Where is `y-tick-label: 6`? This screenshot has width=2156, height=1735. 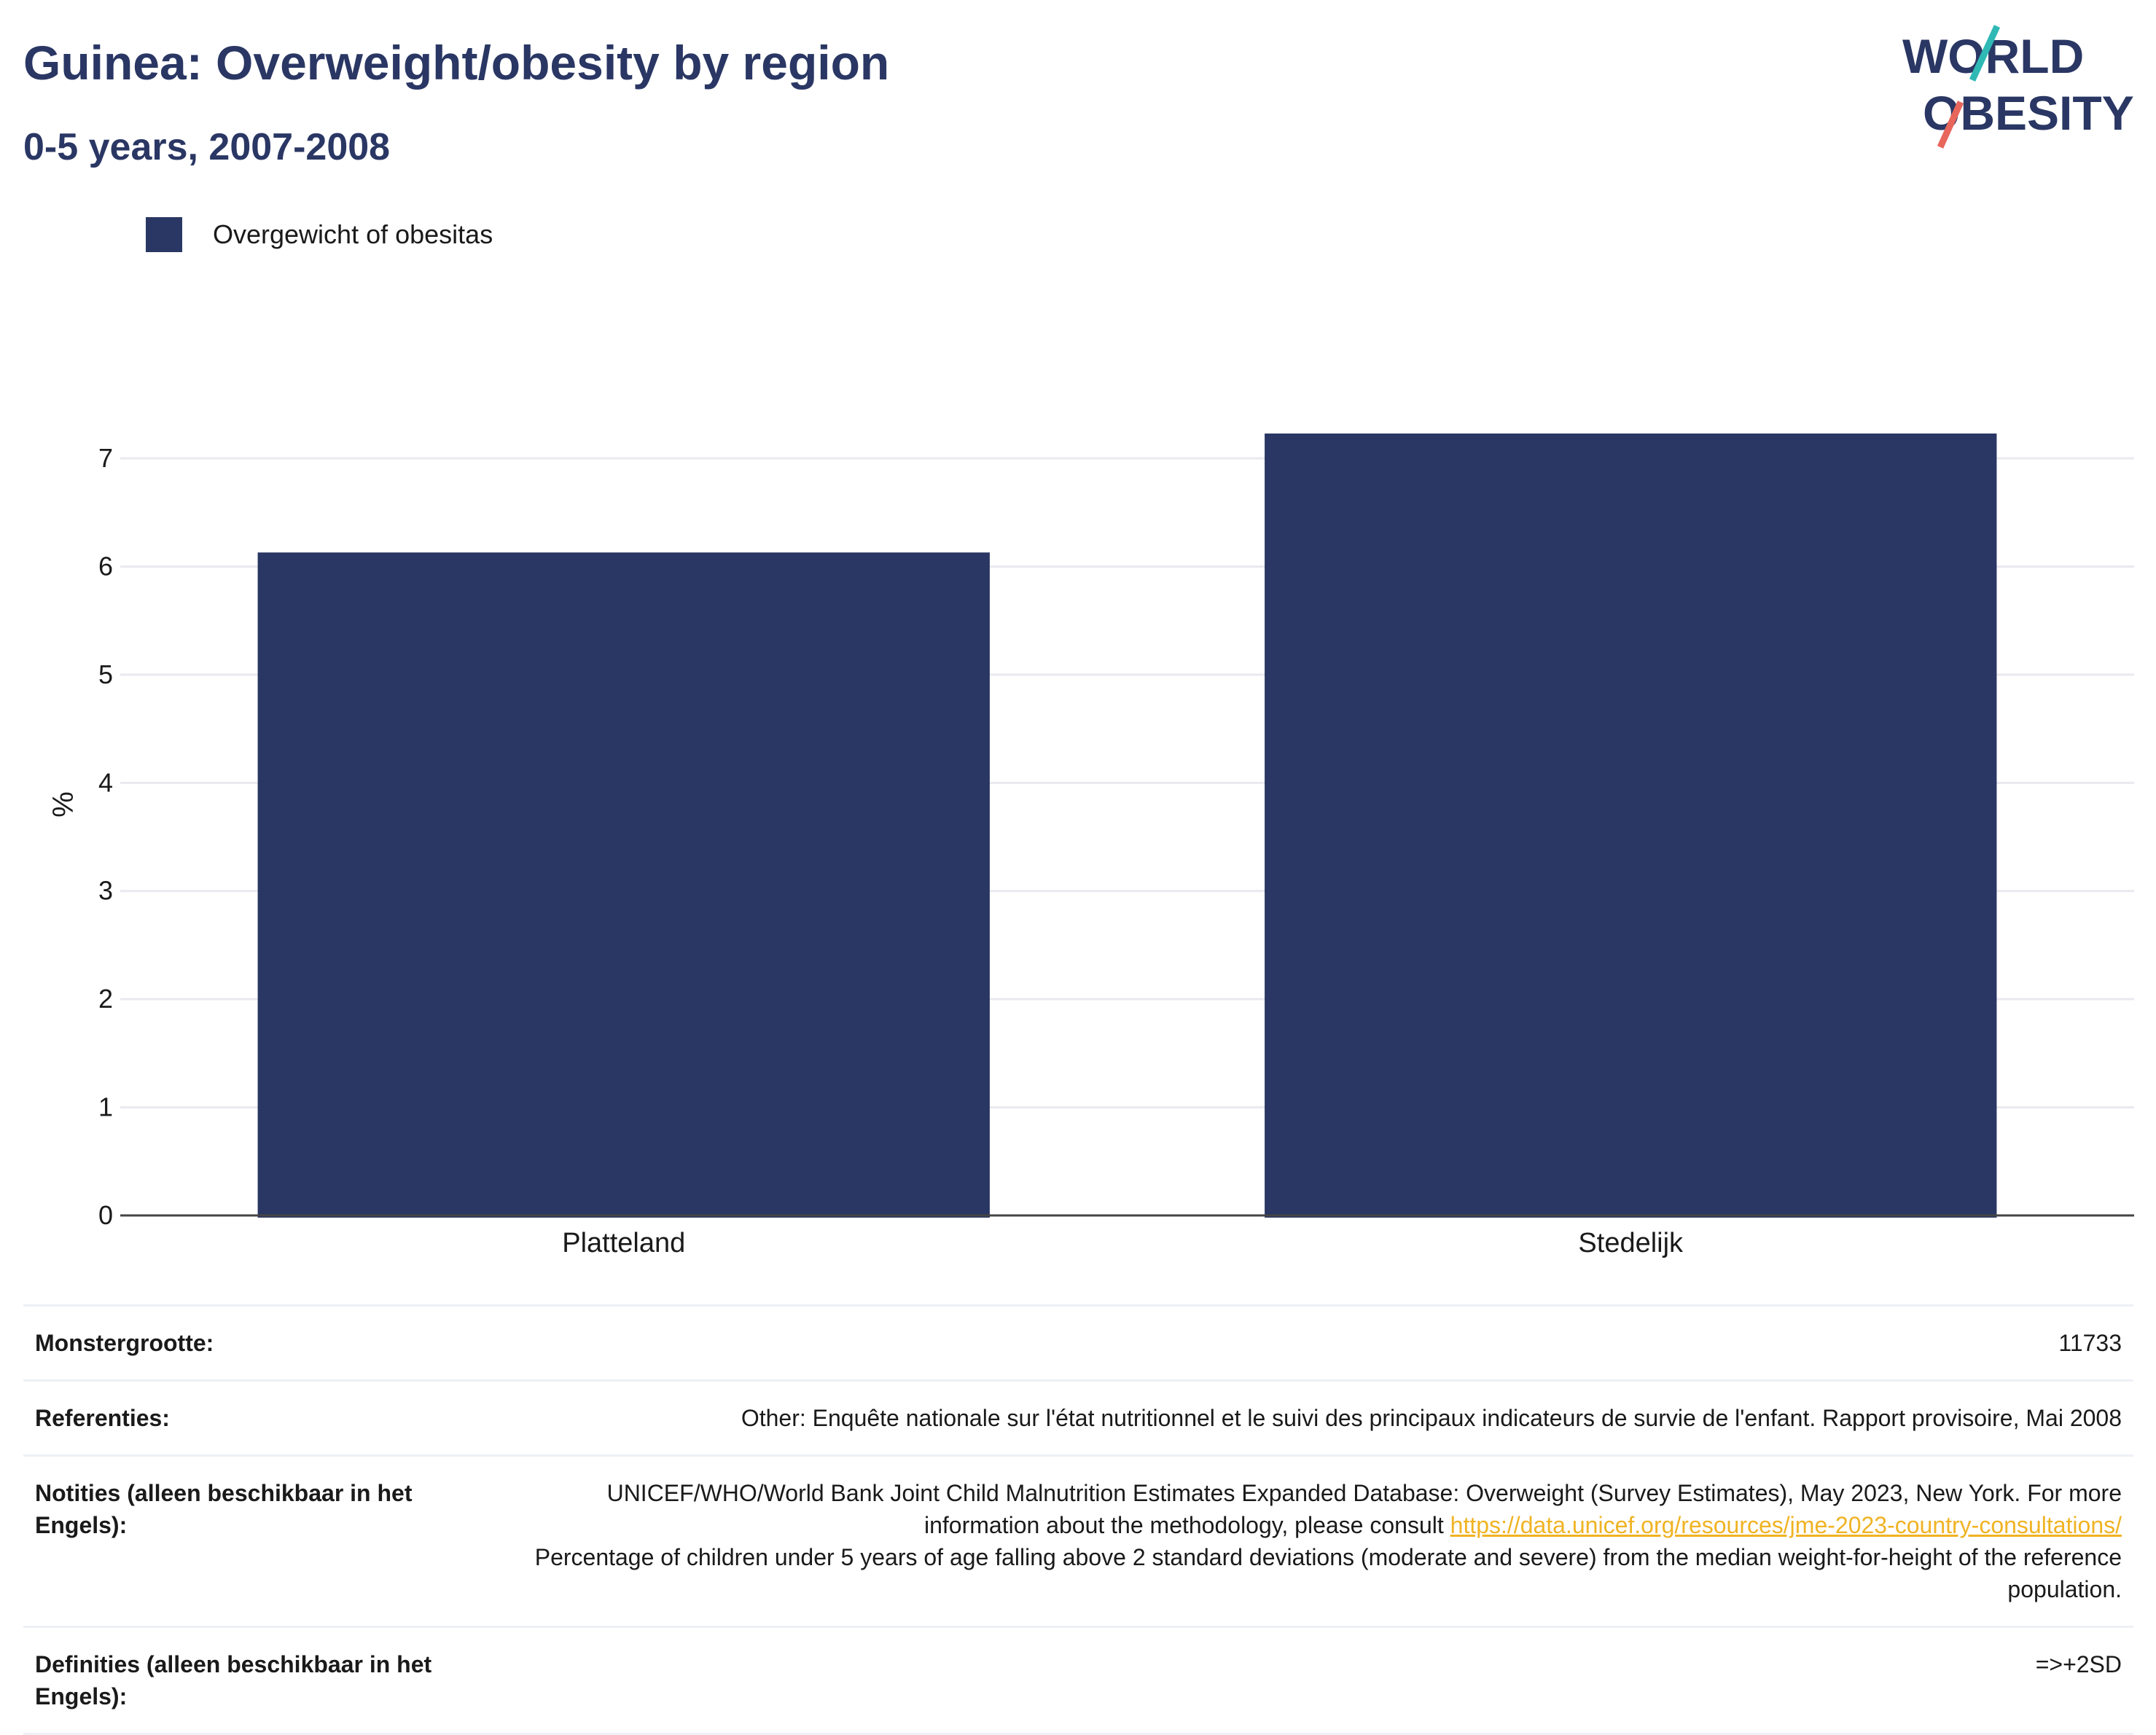 y-tick-label: 6 is located at coordinates (105, 566).